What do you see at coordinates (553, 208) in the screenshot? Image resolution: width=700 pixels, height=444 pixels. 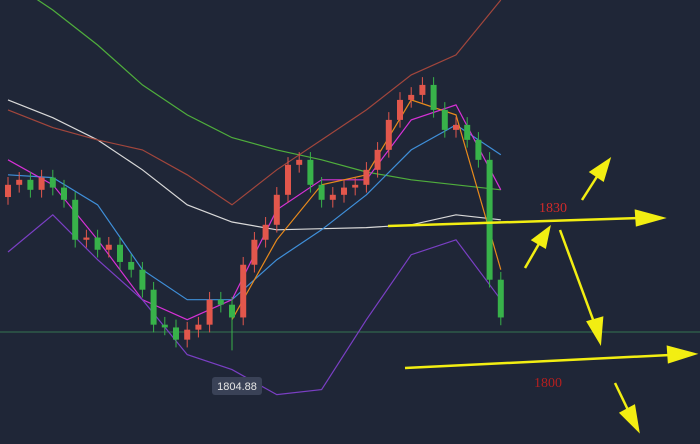 I see `level-label: 1830` at bounding box center [553, 208].